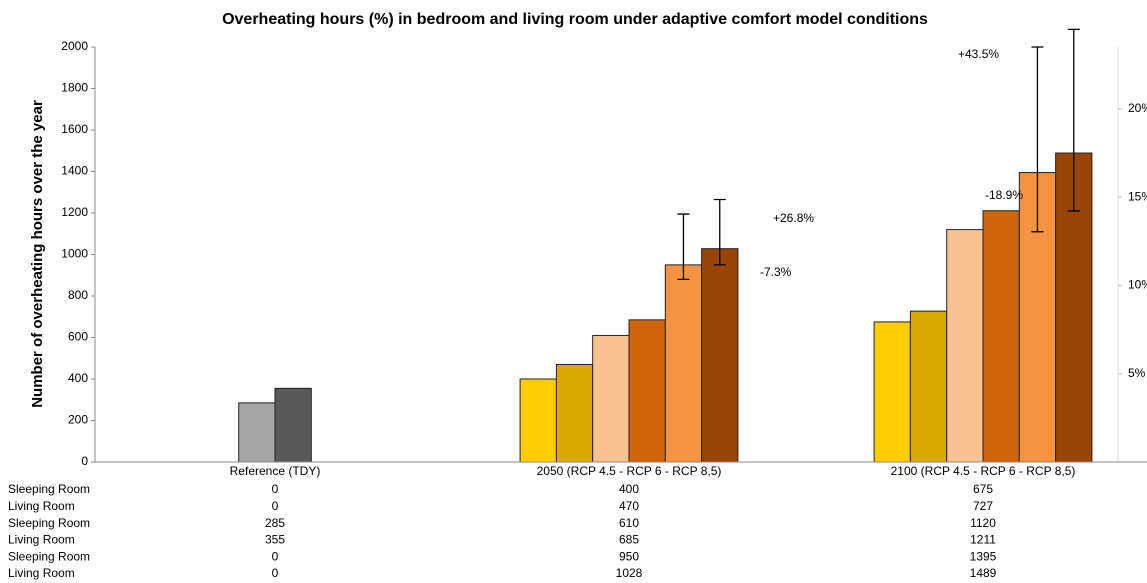 The height and width of the screenshot is (583, 1147). Describe the element at coordinates (629, 506) in the screenshot. I see `table-cell: 470` at that location.